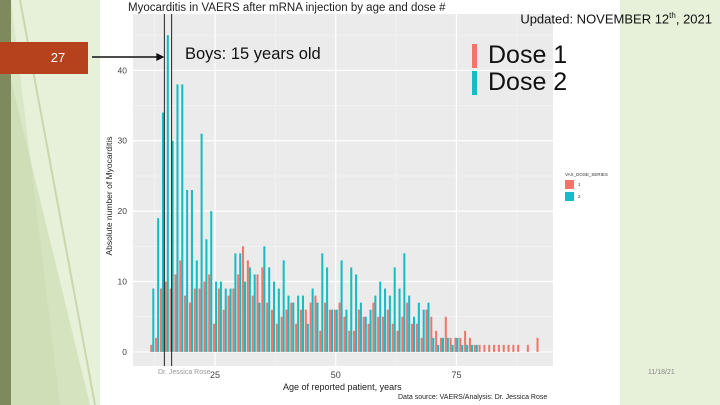 The width and height of the screenshot is (720, 405). What do you see at coordinates (342, 387) in the screenshot?
I see `x-axis-title: Age of reported patient, years` at bounding box center [342, 387].